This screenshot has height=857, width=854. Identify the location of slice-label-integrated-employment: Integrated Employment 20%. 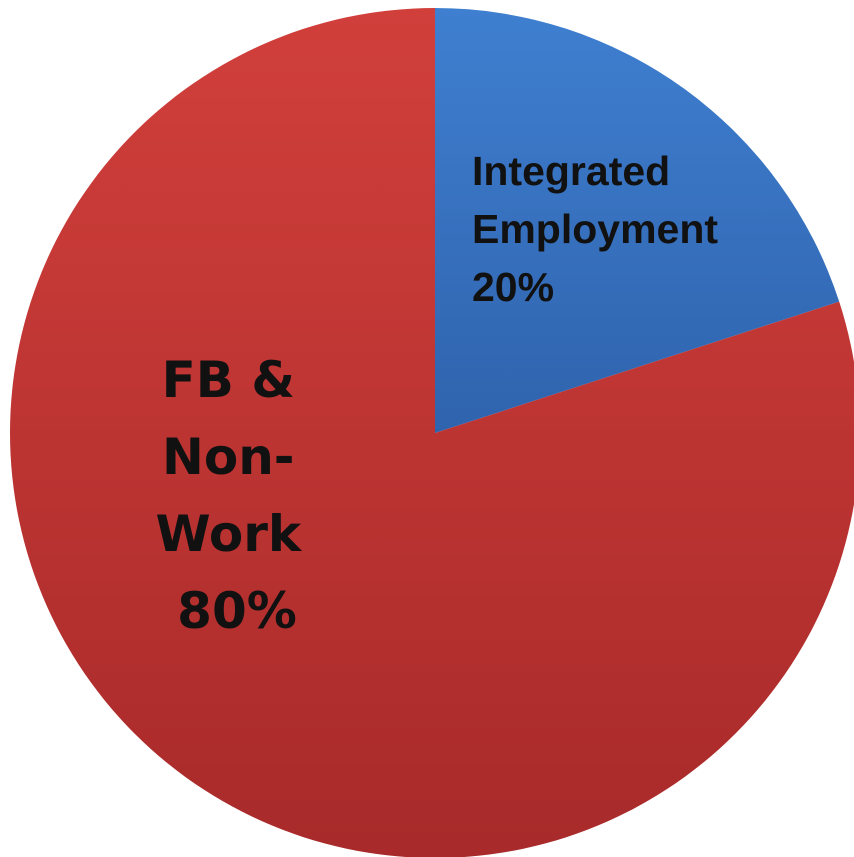
(600, 229).